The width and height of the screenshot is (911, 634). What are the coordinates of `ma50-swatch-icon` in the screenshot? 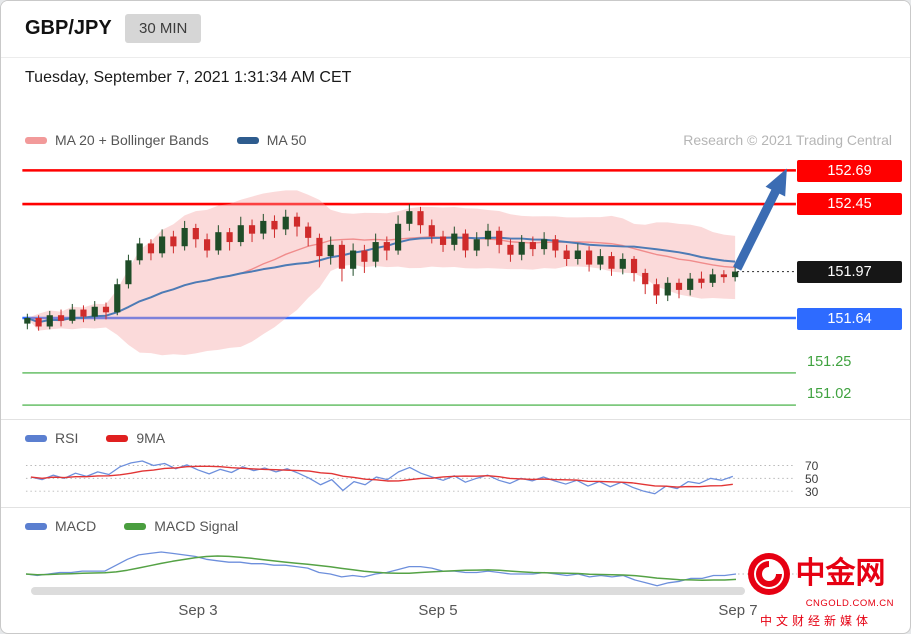 It's located at (247, 140).